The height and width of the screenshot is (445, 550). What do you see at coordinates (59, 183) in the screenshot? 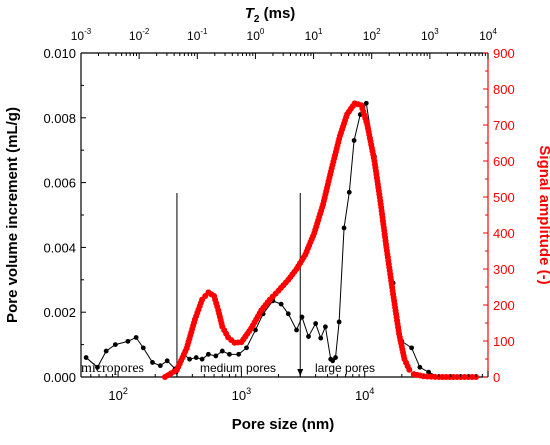
I see `left-tick-label: 0.006` at bounding box center [59, 183].